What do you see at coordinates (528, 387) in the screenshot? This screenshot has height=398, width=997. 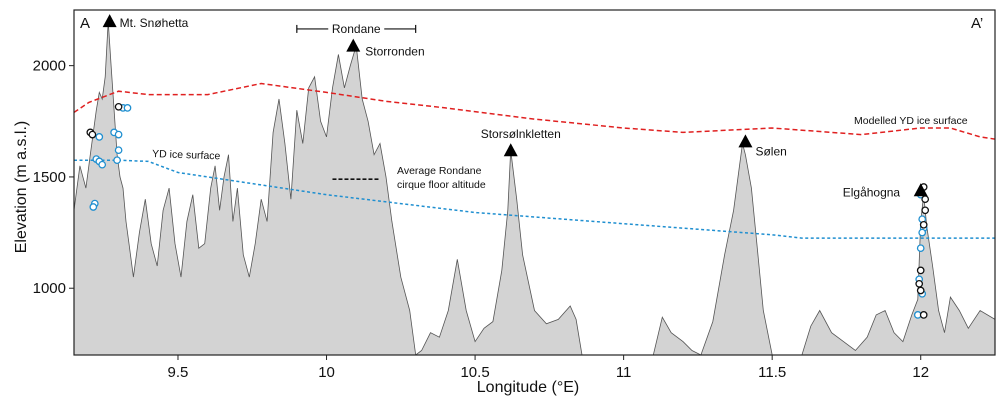 I see `x-axis-title: Longitude (°E)` at bounding box center [528, 387].